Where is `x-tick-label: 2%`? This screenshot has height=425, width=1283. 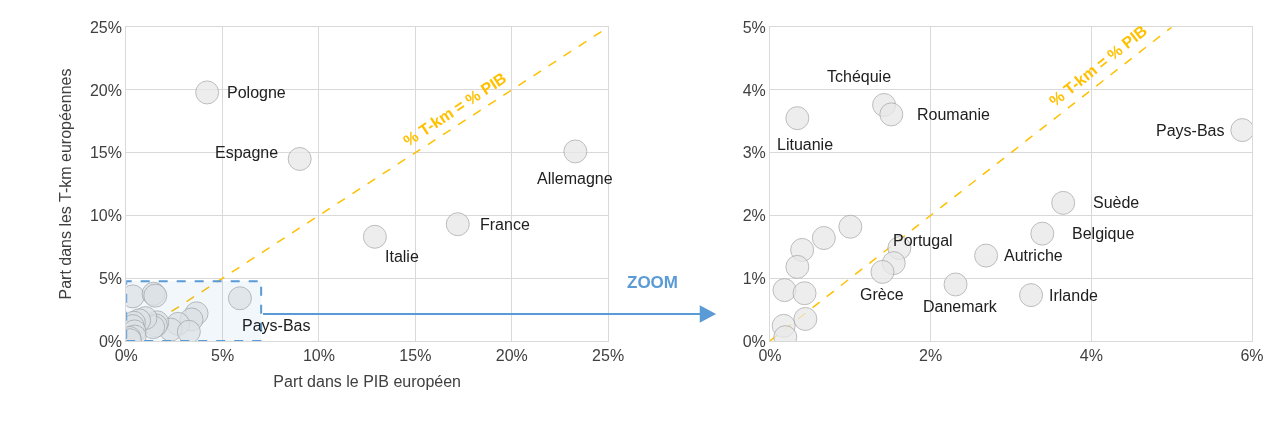
x-tick-label: 2% is located at coordinates (931, 356).